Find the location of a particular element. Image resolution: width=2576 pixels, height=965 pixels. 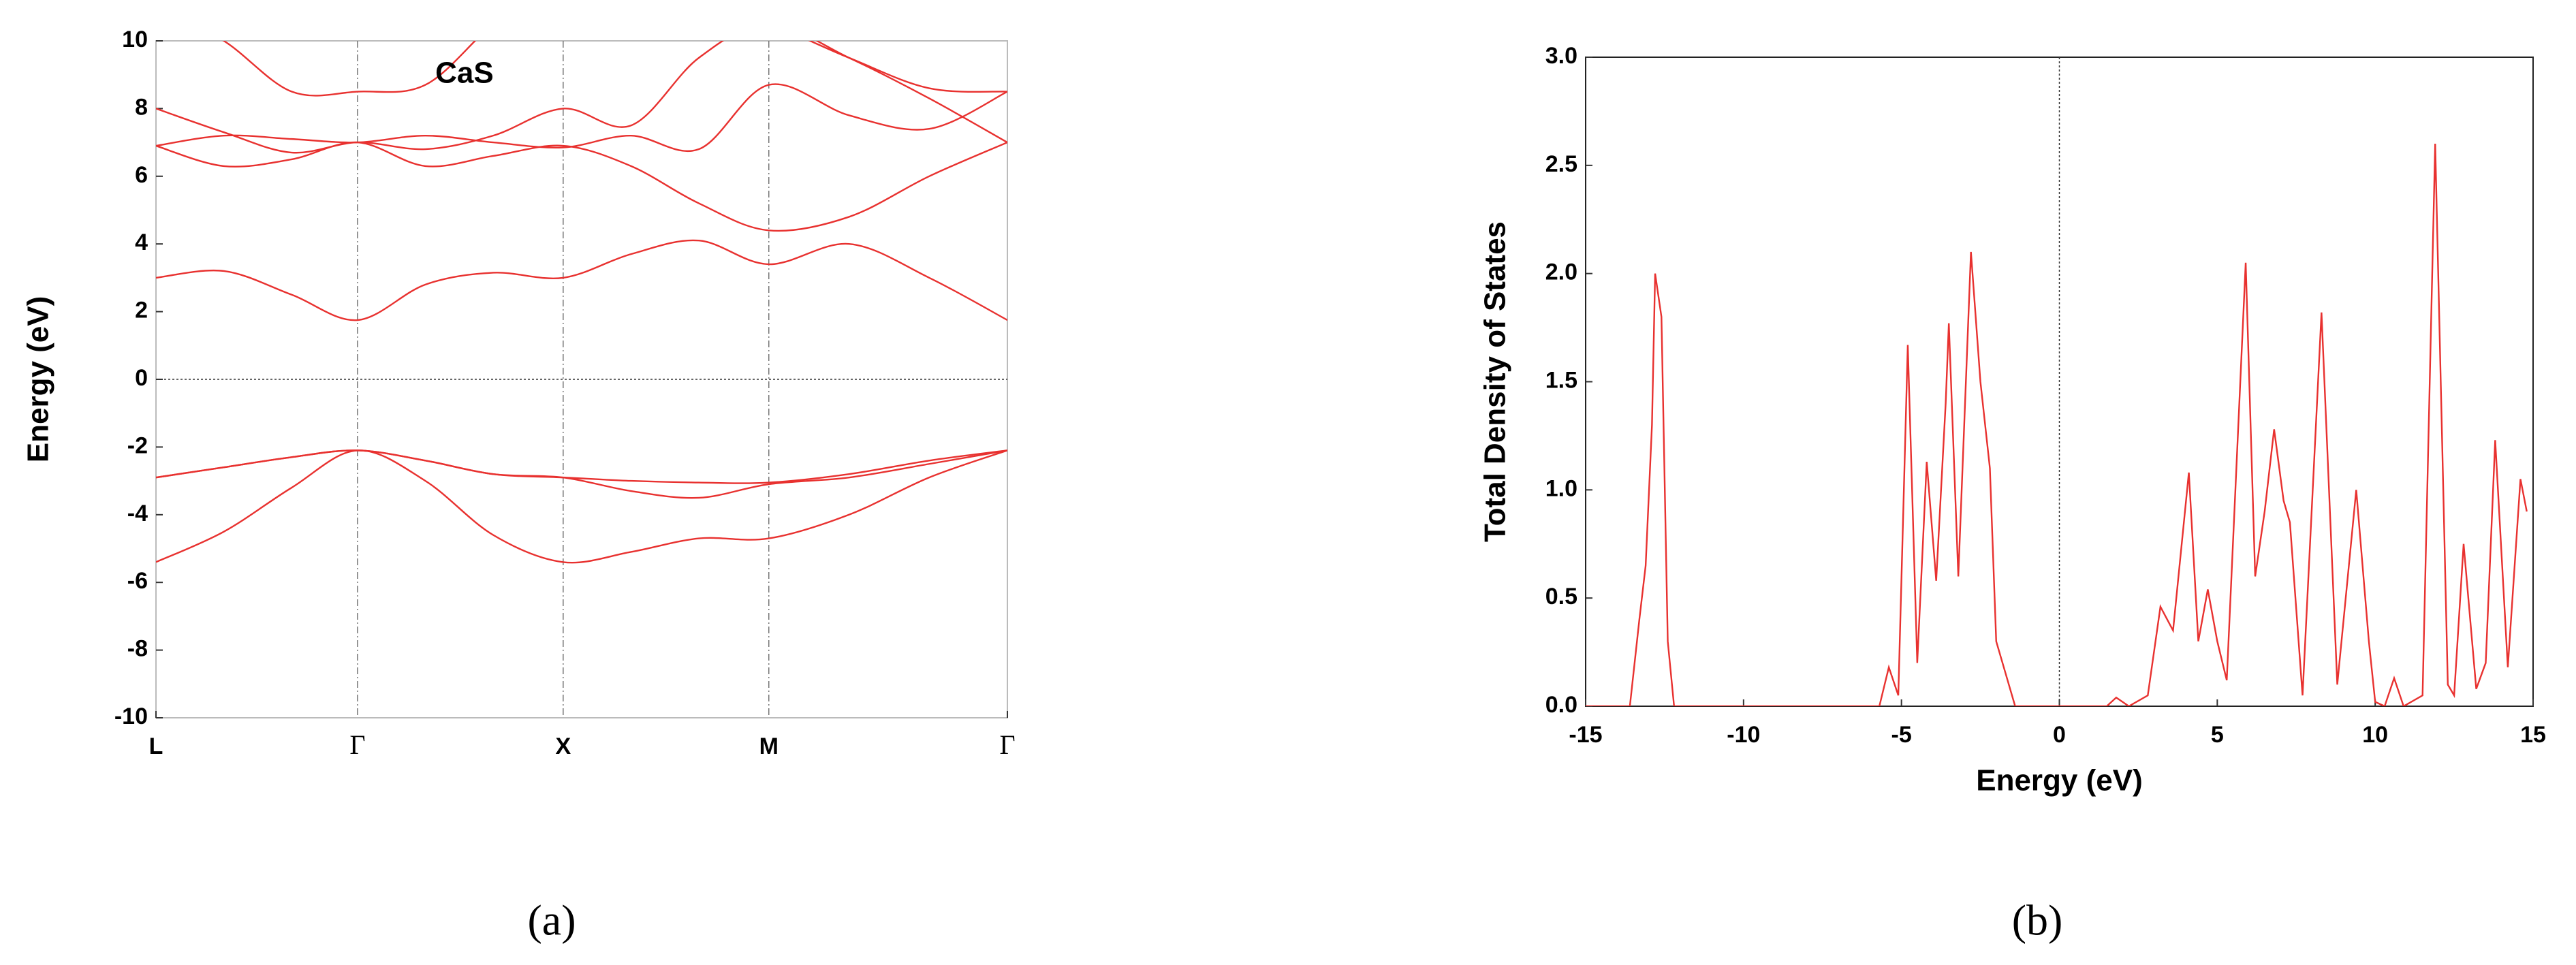

y-tick-label: 8 is located at coordinates (141, 107).